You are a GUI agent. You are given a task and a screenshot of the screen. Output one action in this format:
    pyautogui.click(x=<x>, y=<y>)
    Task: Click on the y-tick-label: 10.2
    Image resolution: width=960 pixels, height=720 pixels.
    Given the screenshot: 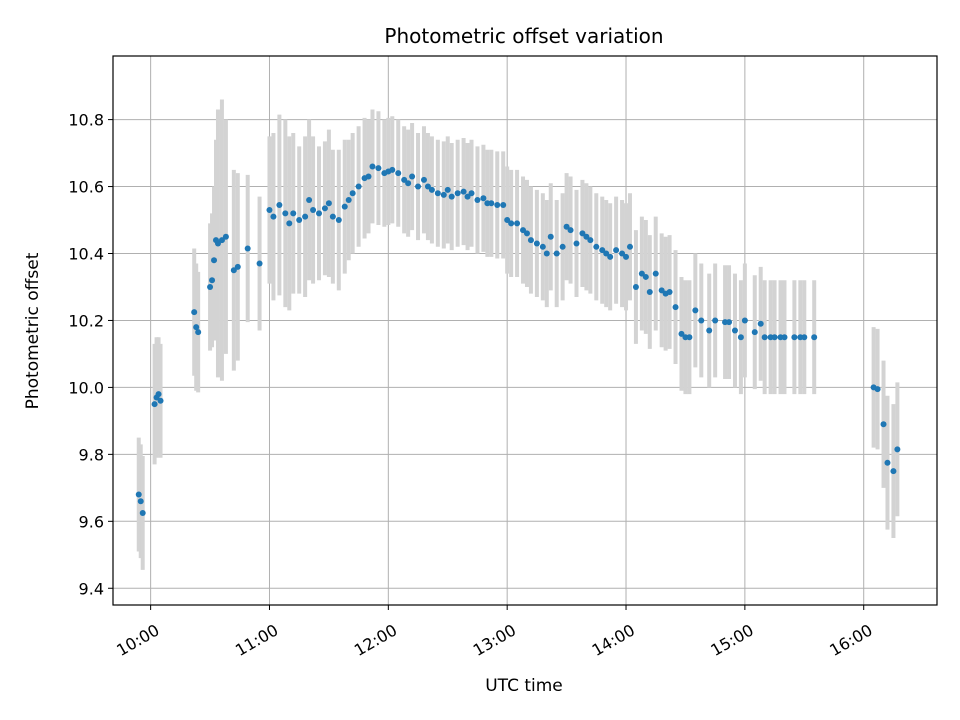 What is the action you would take?
    pyautogui.click(x=86, y=320)
    